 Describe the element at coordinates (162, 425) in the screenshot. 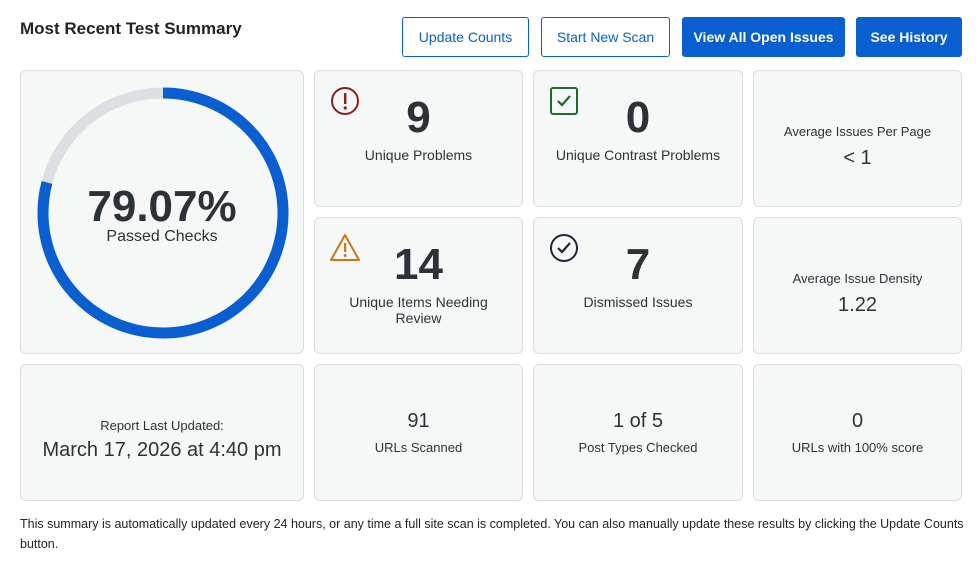

I see `report-updated-label: Report Last Updated:` at that location.